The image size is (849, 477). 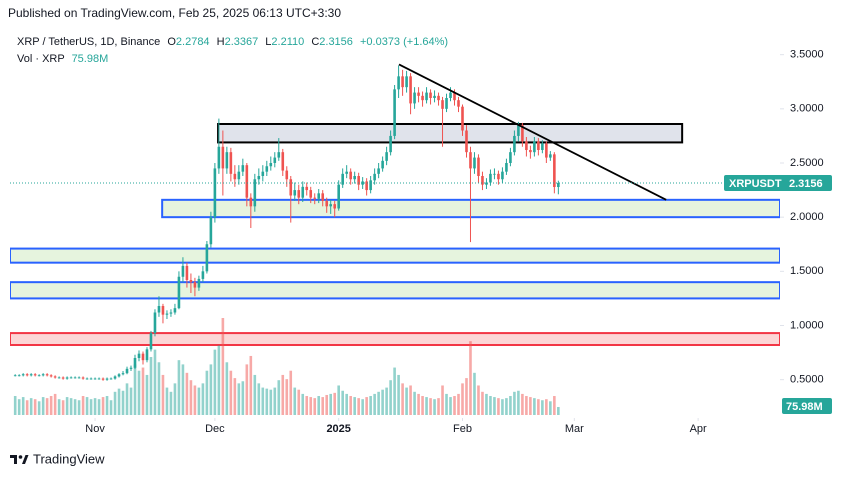 I want to click on ohlc-key: O, so click(x=171, y=42).